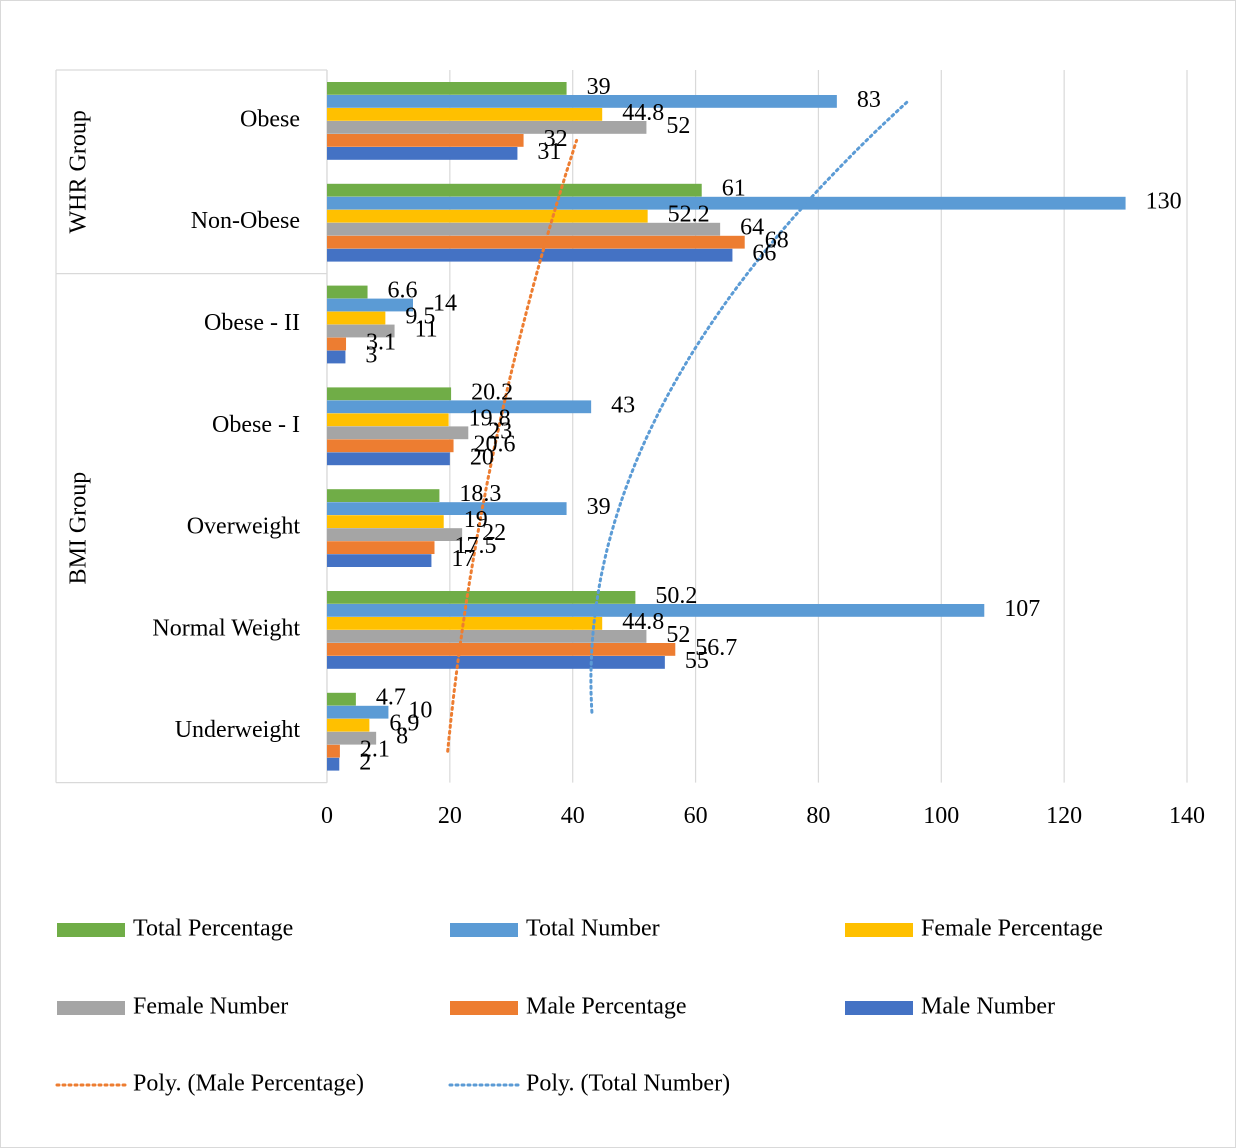 Image resolution: width=1236 pixels, height=1148 pixels. I want to click on bar-female-percentage-normal-weight, so click(465, 623).